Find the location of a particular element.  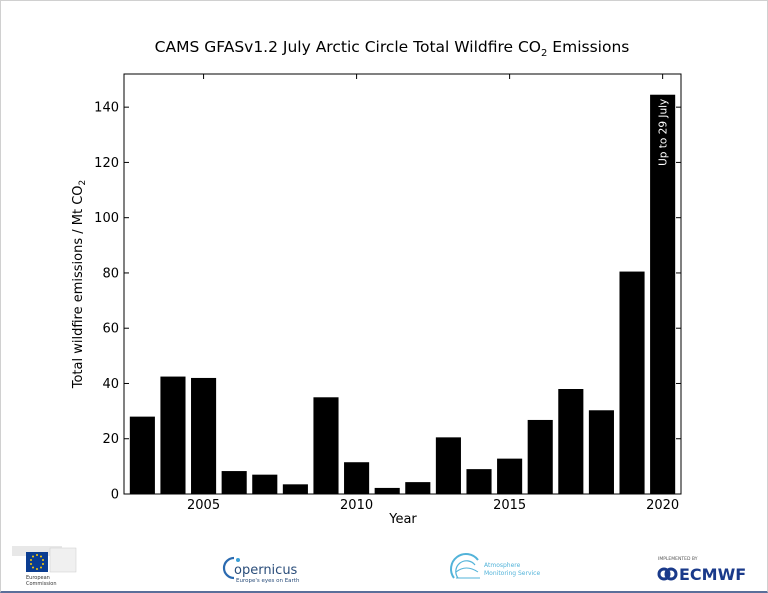

x-axis-label: Year is located at coordinates (402, 519).